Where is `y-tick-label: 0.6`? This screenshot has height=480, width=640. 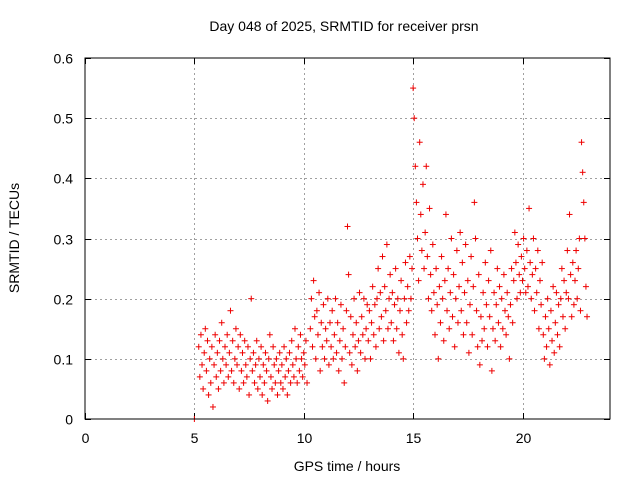
y-tick-label: 0.6 is located at coordinates (64, 59).